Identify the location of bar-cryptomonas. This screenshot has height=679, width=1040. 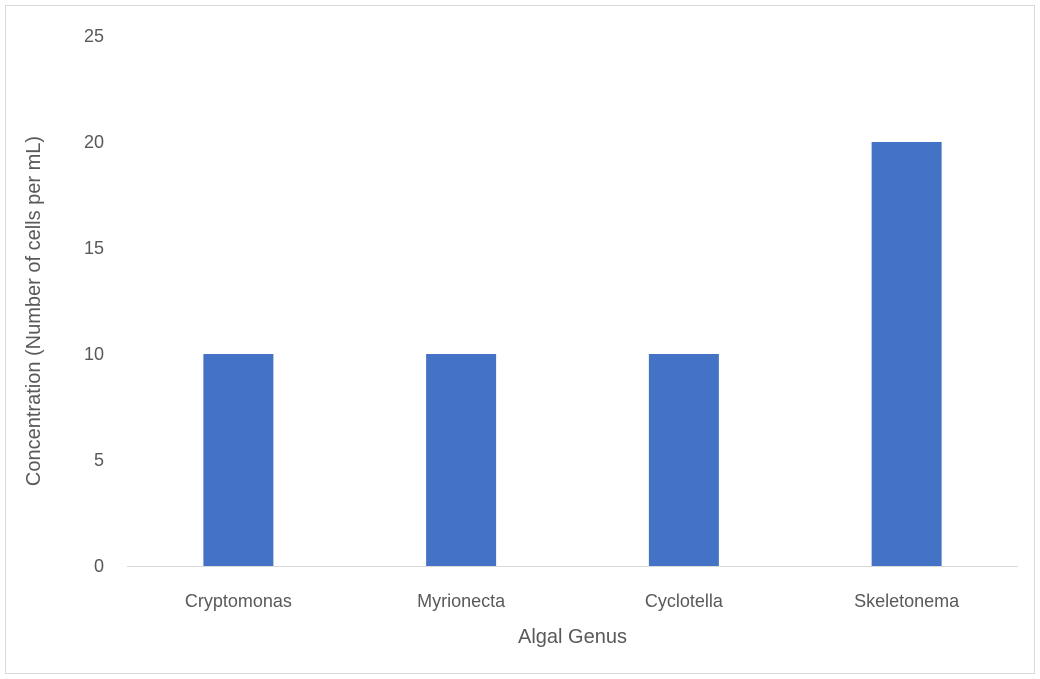
(238, 460).